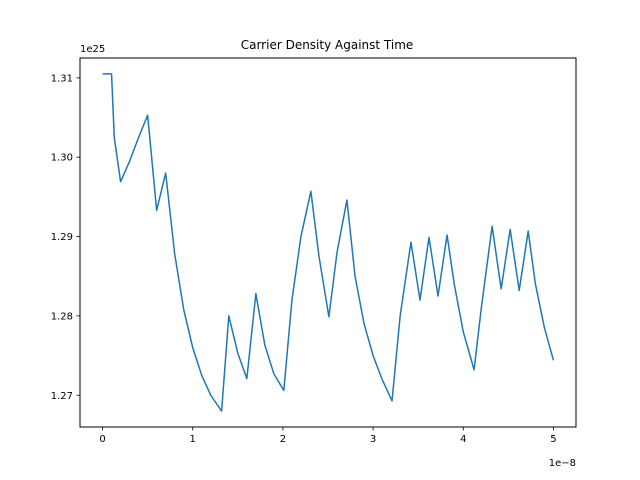  I want to click on x-tick-label: 4, so click(463, 439).